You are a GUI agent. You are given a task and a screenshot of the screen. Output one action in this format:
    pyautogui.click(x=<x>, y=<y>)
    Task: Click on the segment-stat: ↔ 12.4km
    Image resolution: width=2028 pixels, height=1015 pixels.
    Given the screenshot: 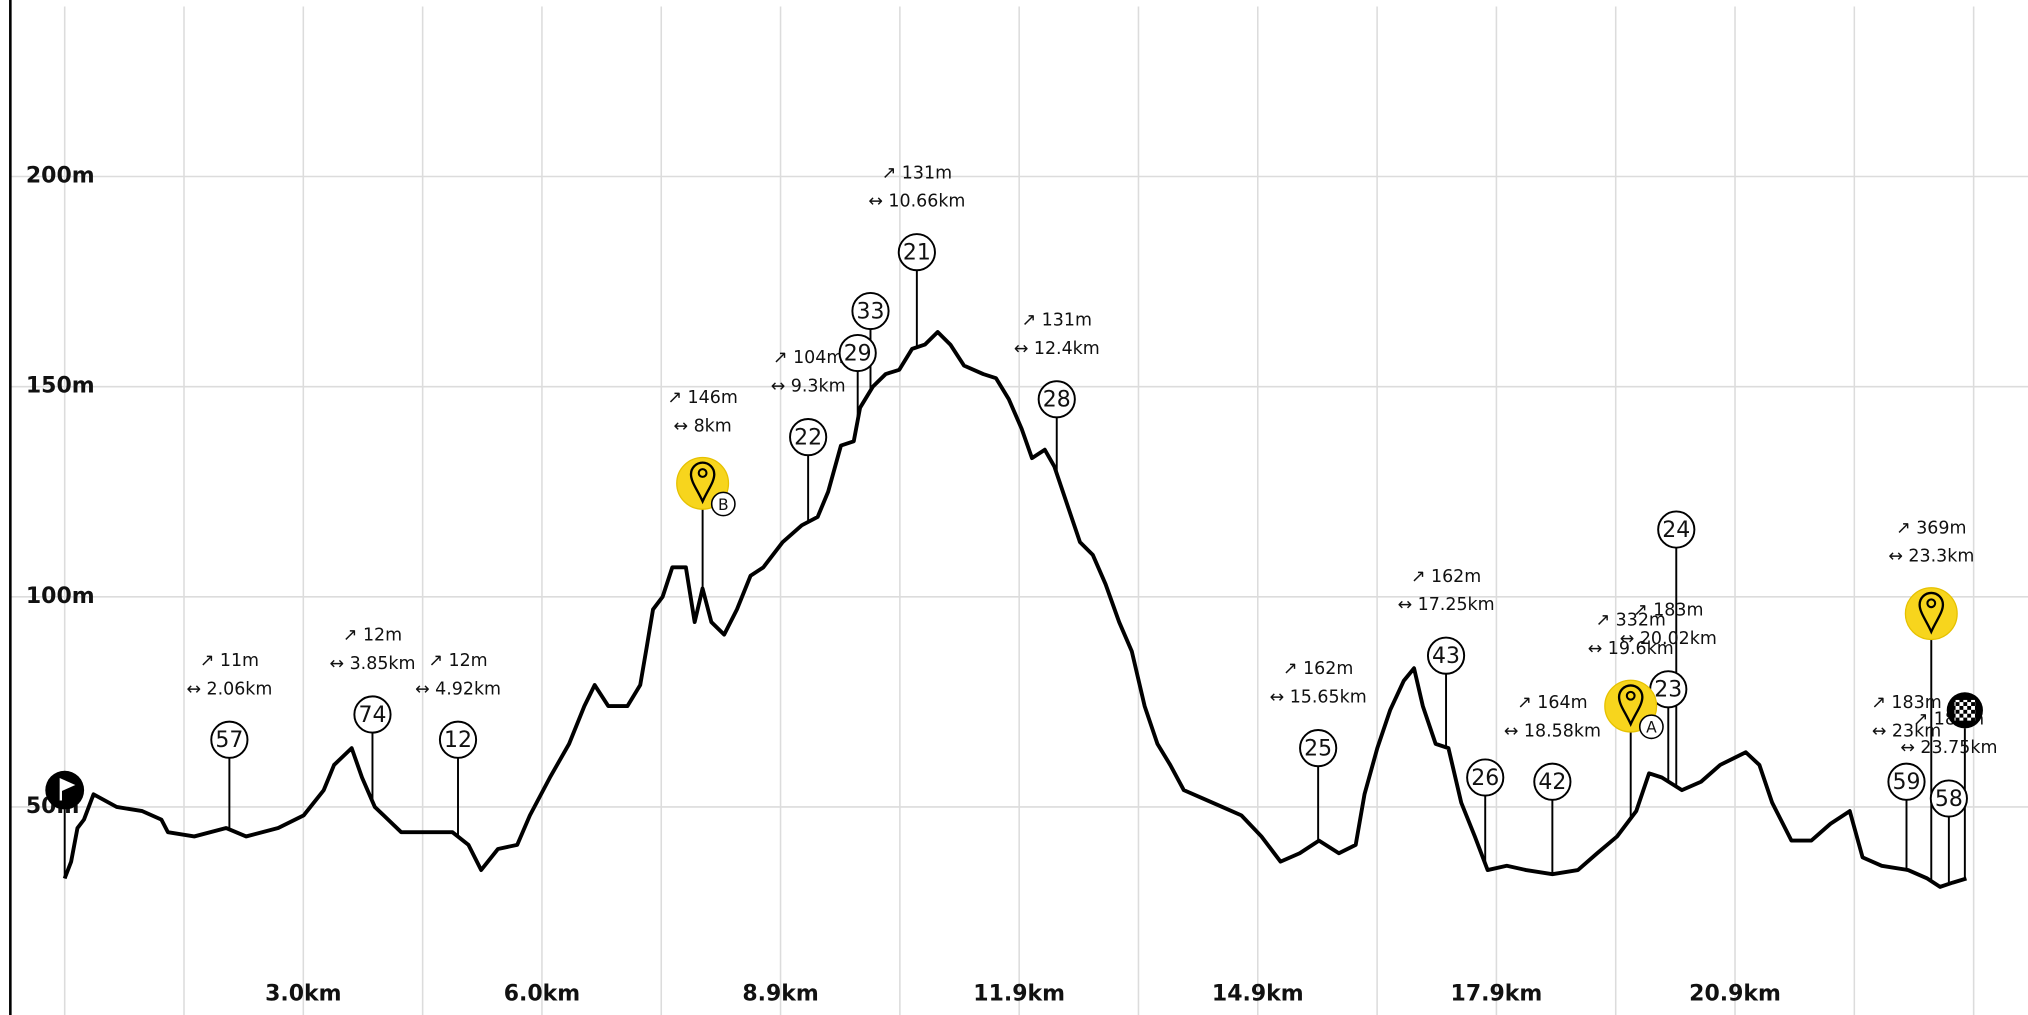 What is the action you would take?
    pyautogui.click(x=1057, y=349)
    